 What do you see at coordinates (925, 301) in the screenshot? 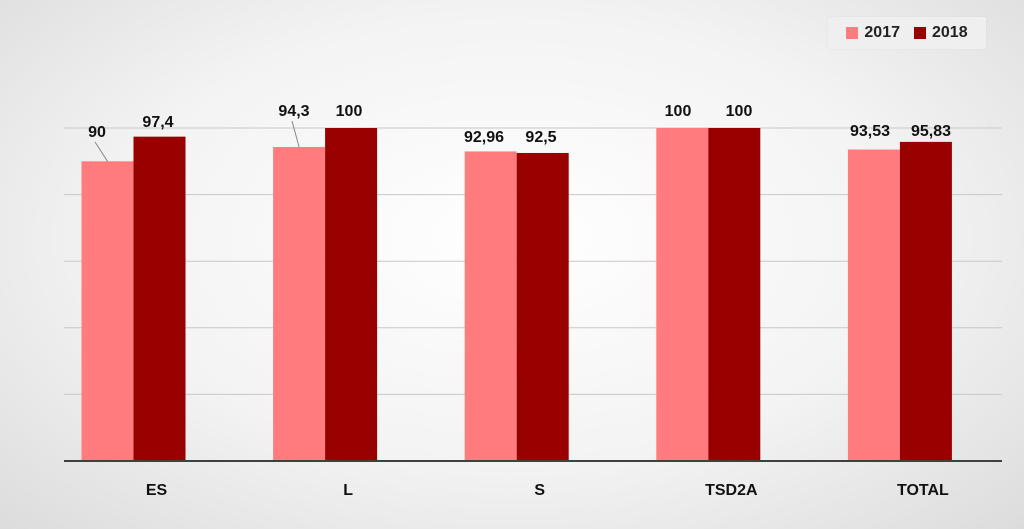
I see `bar-2018-total` at bounding box center [925, 301].